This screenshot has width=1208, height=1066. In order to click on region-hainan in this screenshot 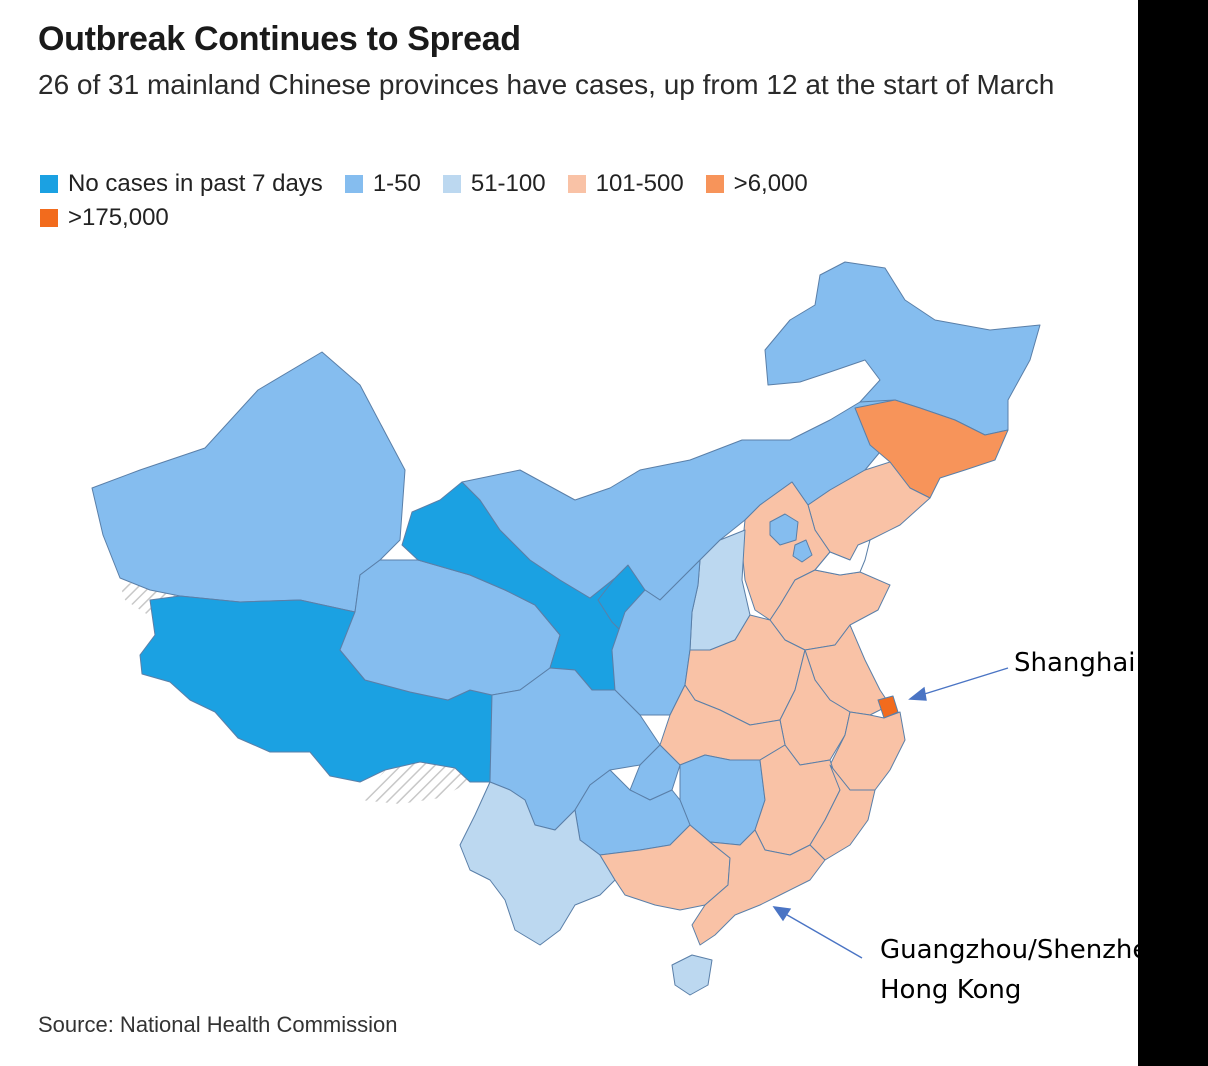, I will do `click(692, 975)`.